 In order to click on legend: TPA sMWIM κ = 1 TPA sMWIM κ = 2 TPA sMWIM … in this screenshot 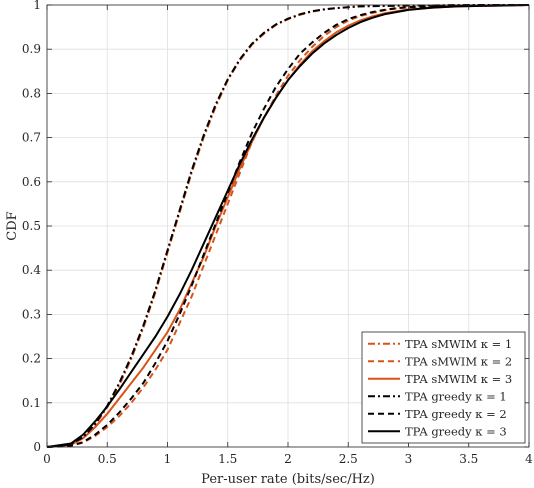, I will do `click(443, 387)`.